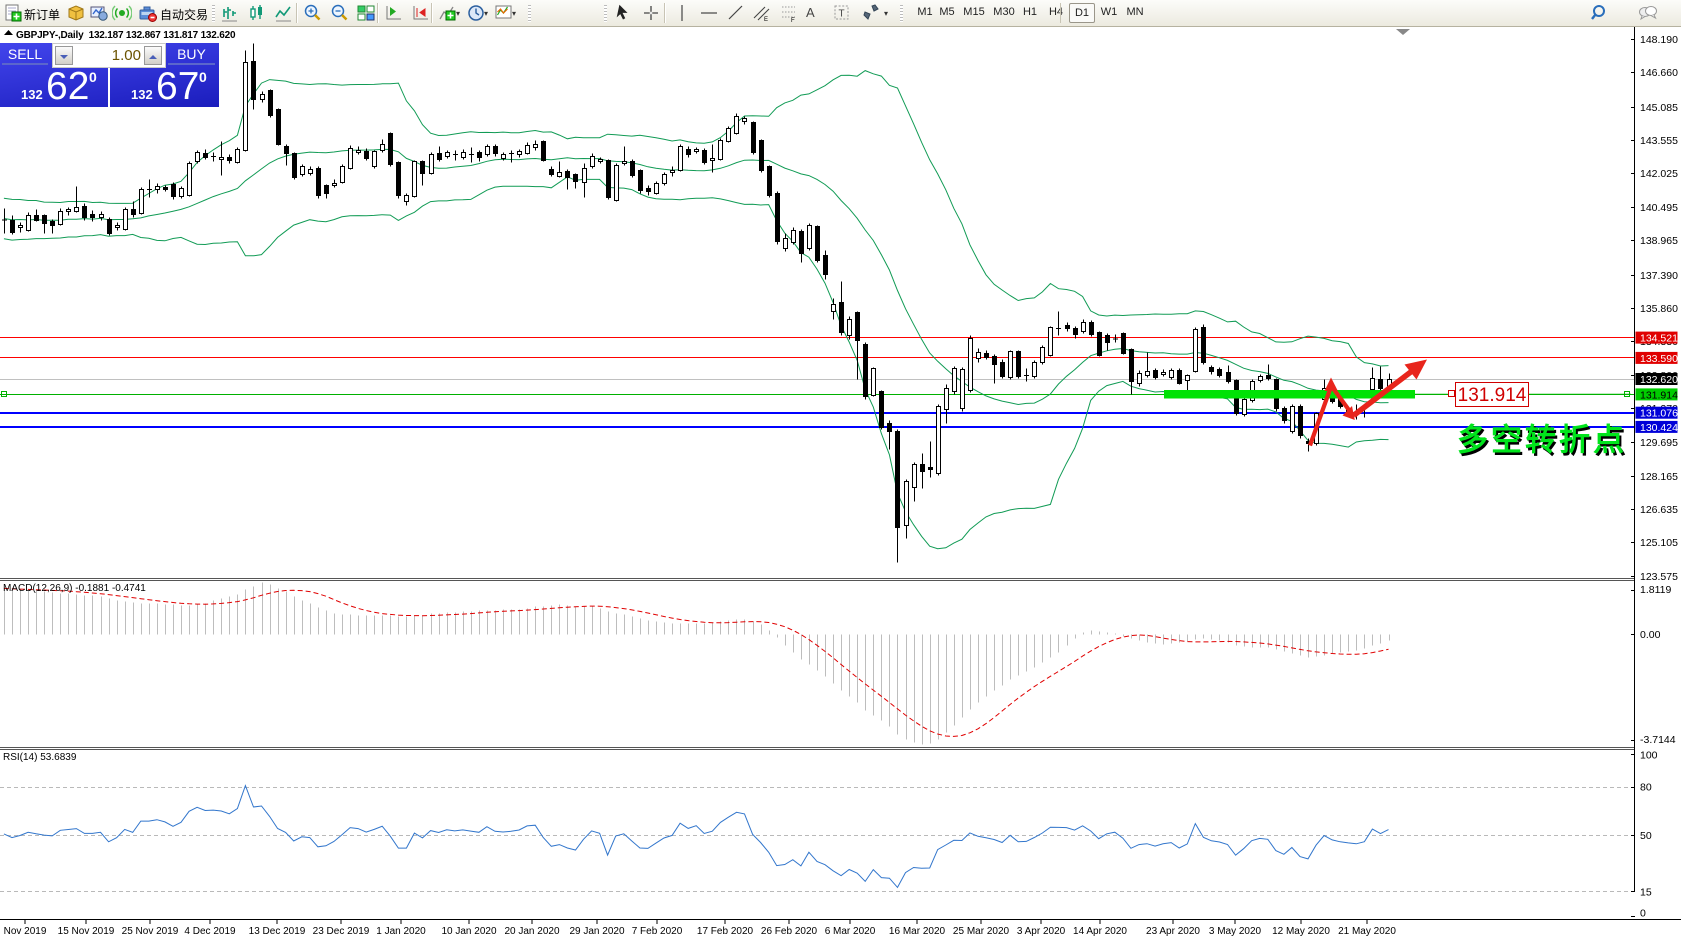 This screenshot has height=949, width=1681. I want to click on svg-text: 145.085, so click(1659, 108).